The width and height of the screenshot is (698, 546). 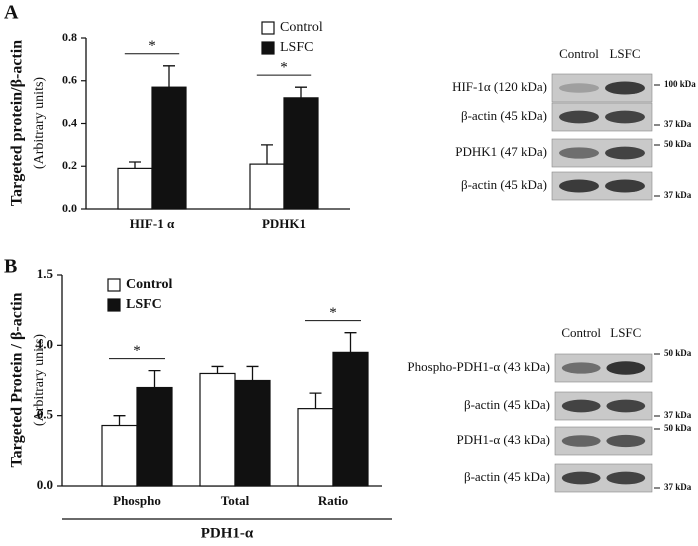 What do you see at coordinates (17, 123) in the screenshot?
I see `y-axis-title: Targeted protein/β-actin` at bounding box center [17, 123].